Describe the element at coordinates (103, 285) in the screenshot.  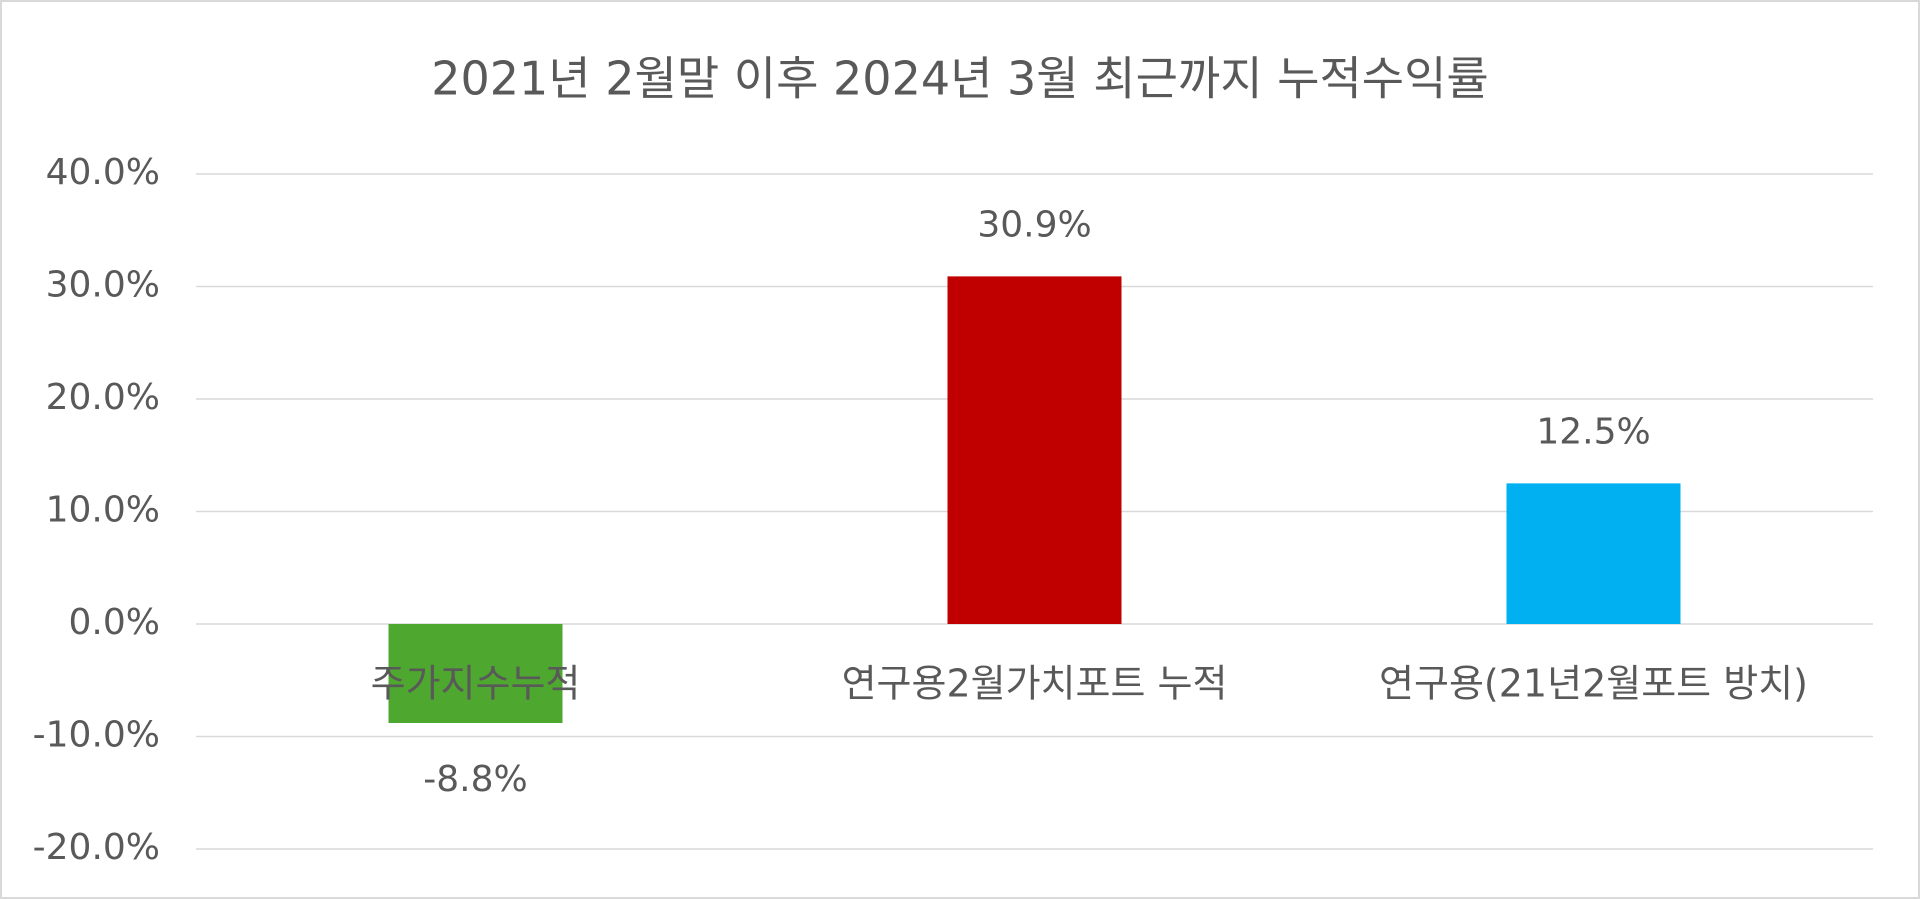
I see `y-tick-label: 30.0%` at that location.